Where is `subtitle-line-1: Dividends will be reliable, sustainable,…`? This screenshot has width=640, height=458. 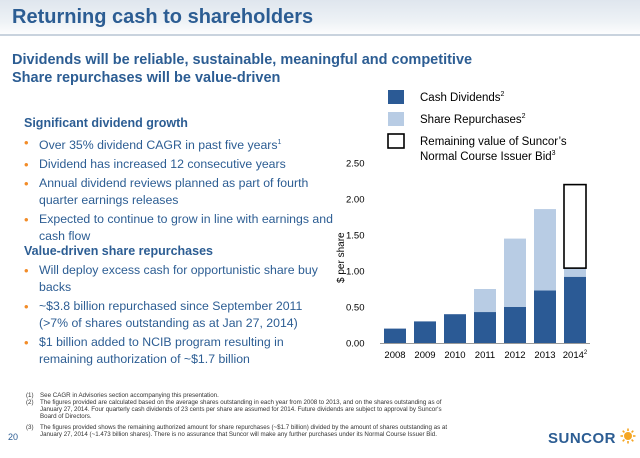 subtitle-line-1: Dividends will be reliable, sustainable,… is located at coordinates (242, 60).